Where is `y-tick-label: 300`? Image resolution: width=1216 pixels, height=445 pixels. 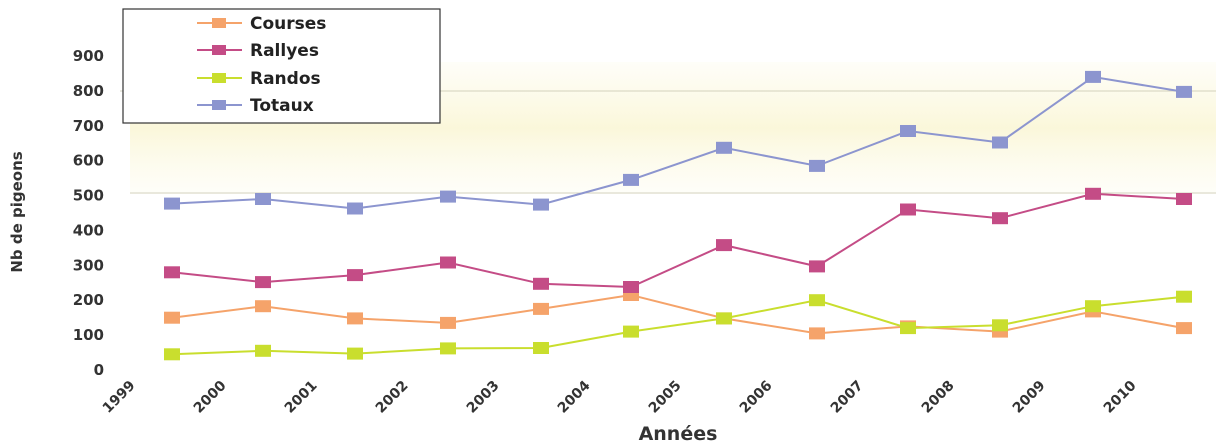 y-tick-label: 300 is located at coordinates (88, 265).